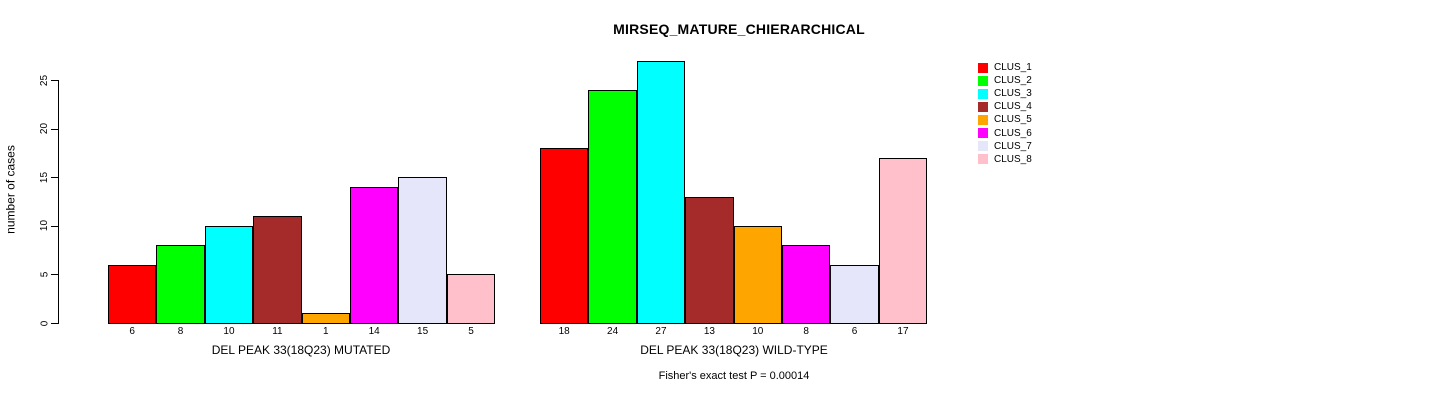 The height and width of the screenshot is (400, 1440). I want to click on y-tick-label-text: 25, so click(45, 80).